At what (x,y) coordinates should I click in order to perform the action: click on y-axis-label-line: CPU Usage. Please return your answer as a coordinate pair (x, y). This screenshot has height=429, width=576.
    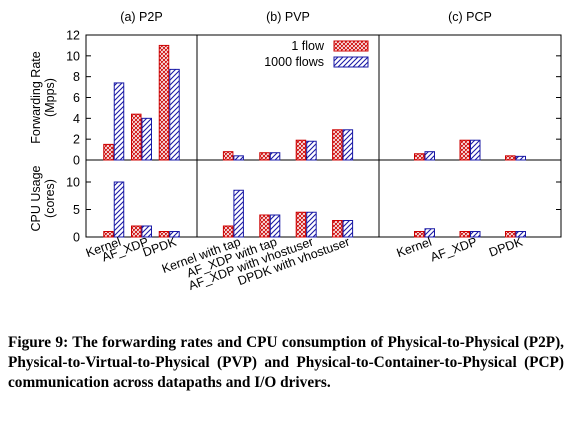
    Looking at the image, I should click on (36, 198).